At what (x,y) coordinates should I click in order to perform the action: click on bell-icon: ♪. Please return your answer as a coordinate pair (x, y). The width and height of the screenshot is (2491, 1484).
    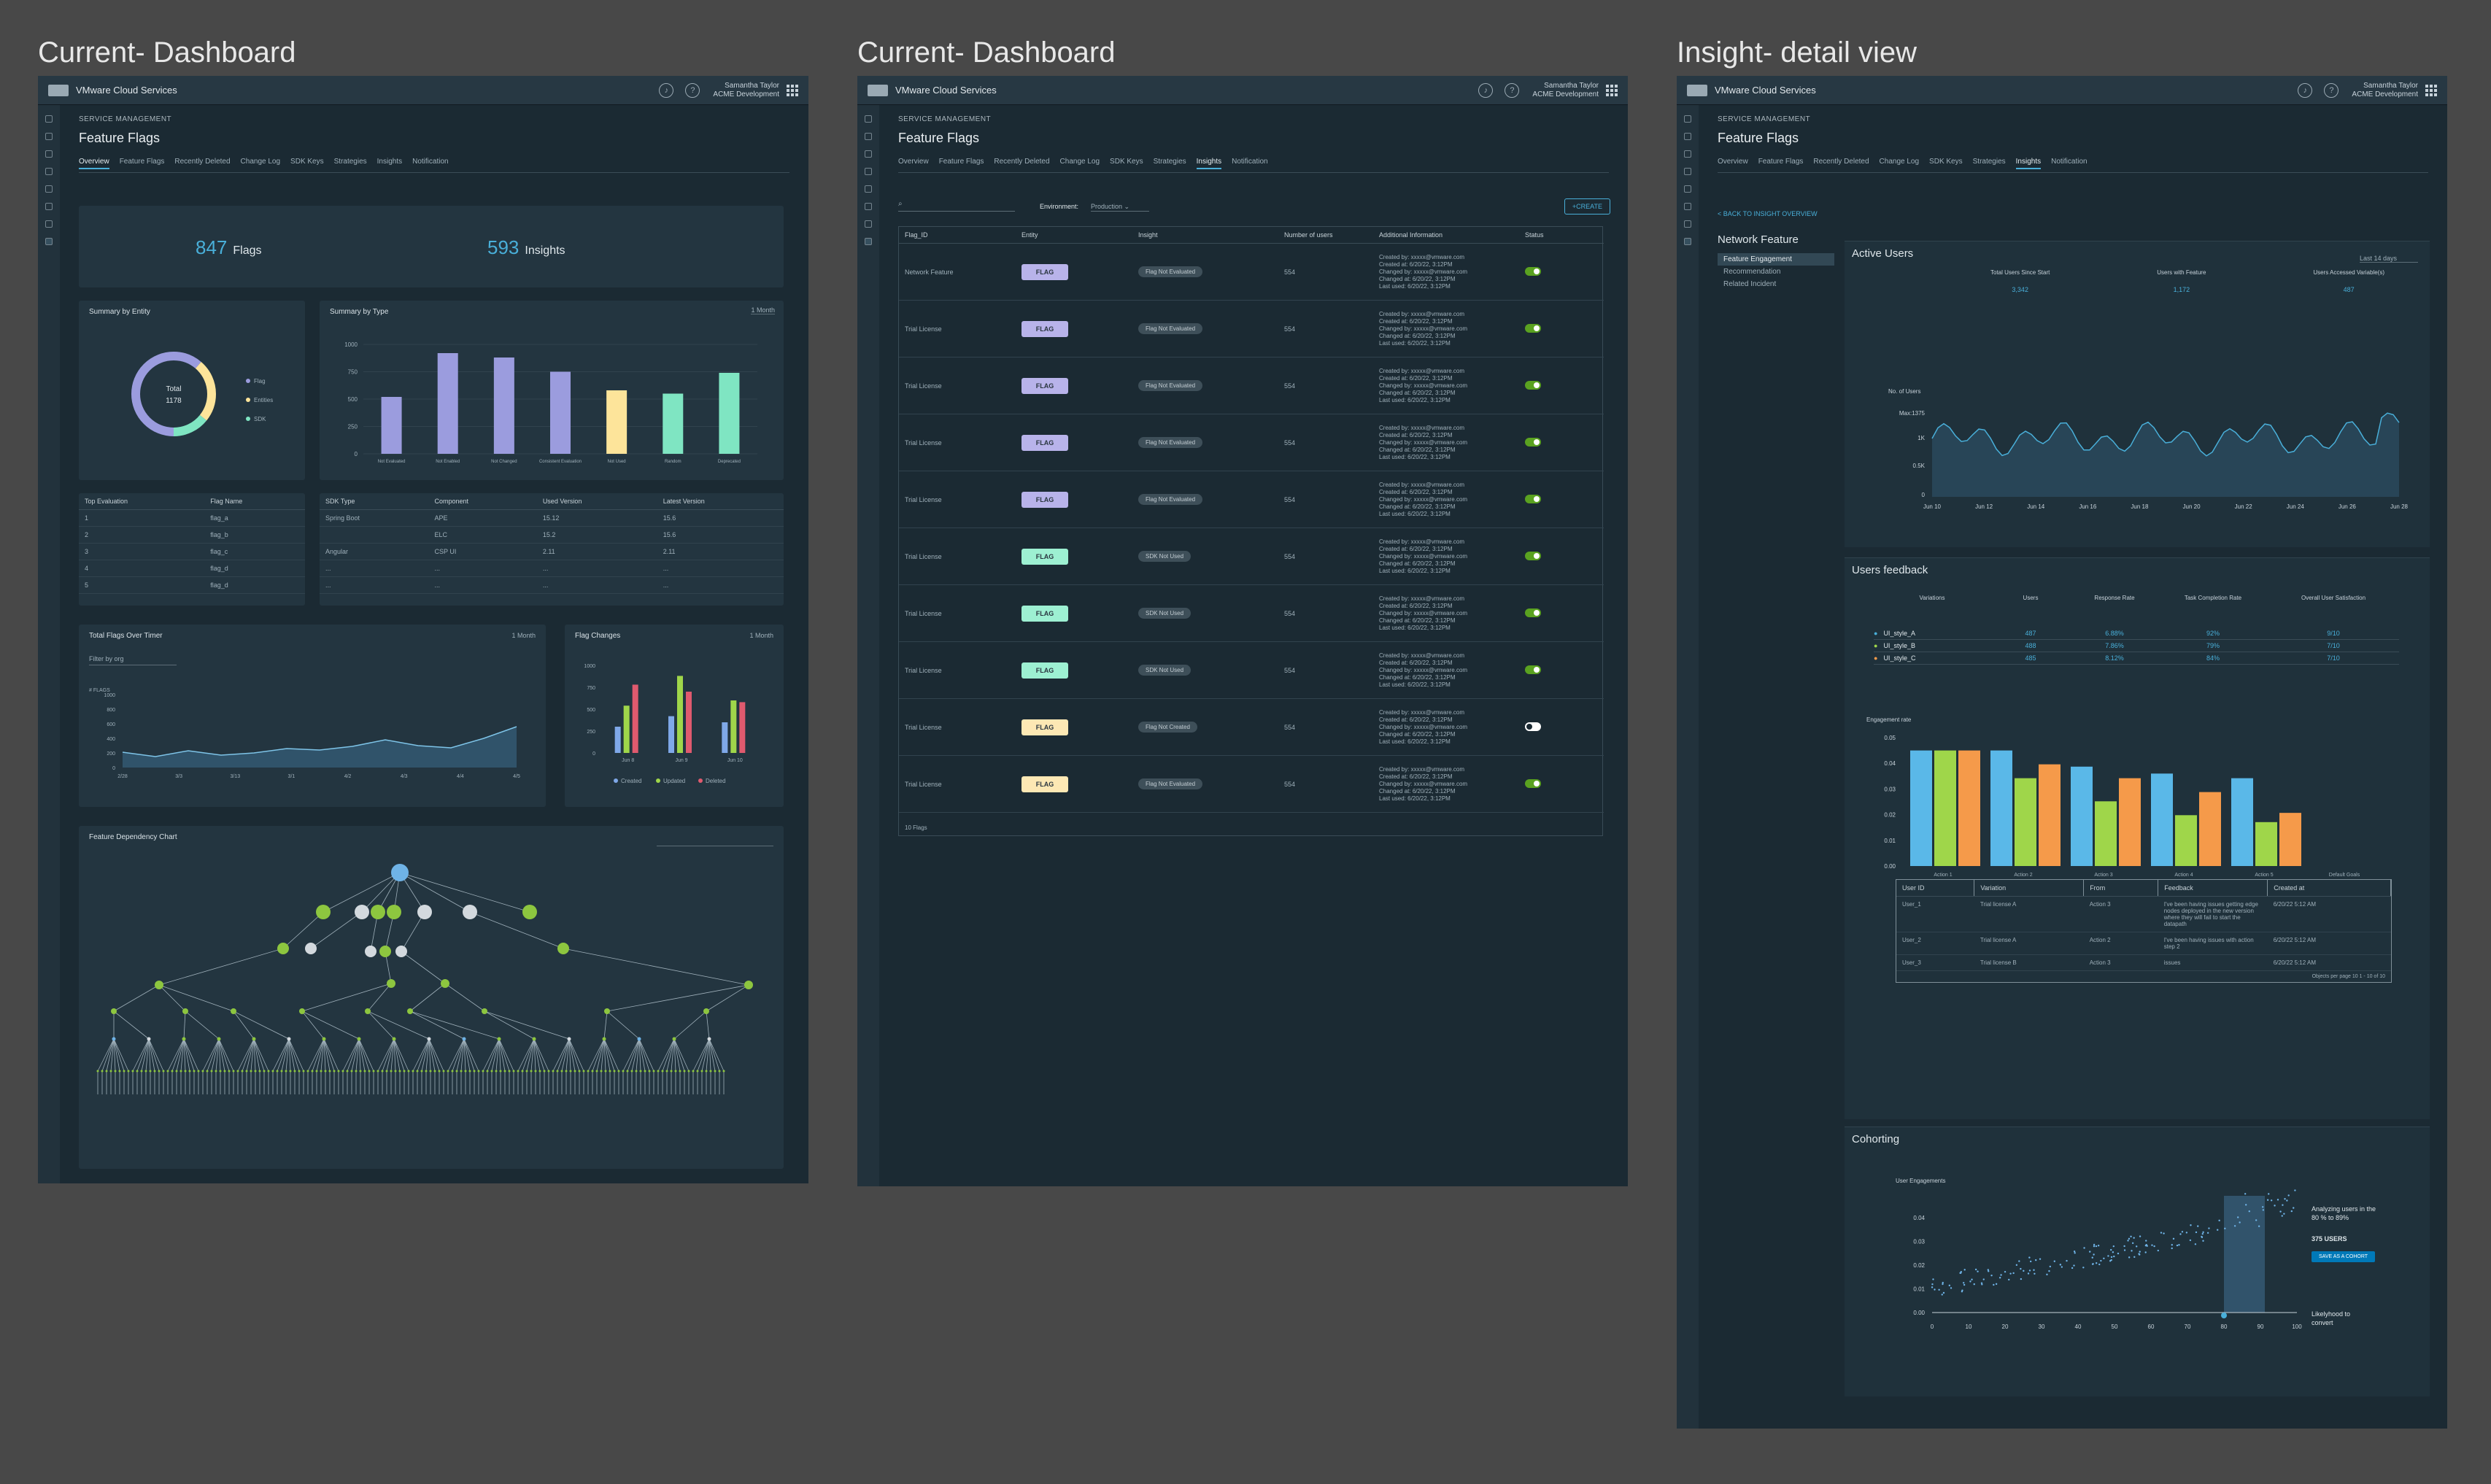
    Looking at the image, I should click on (1486, 90).